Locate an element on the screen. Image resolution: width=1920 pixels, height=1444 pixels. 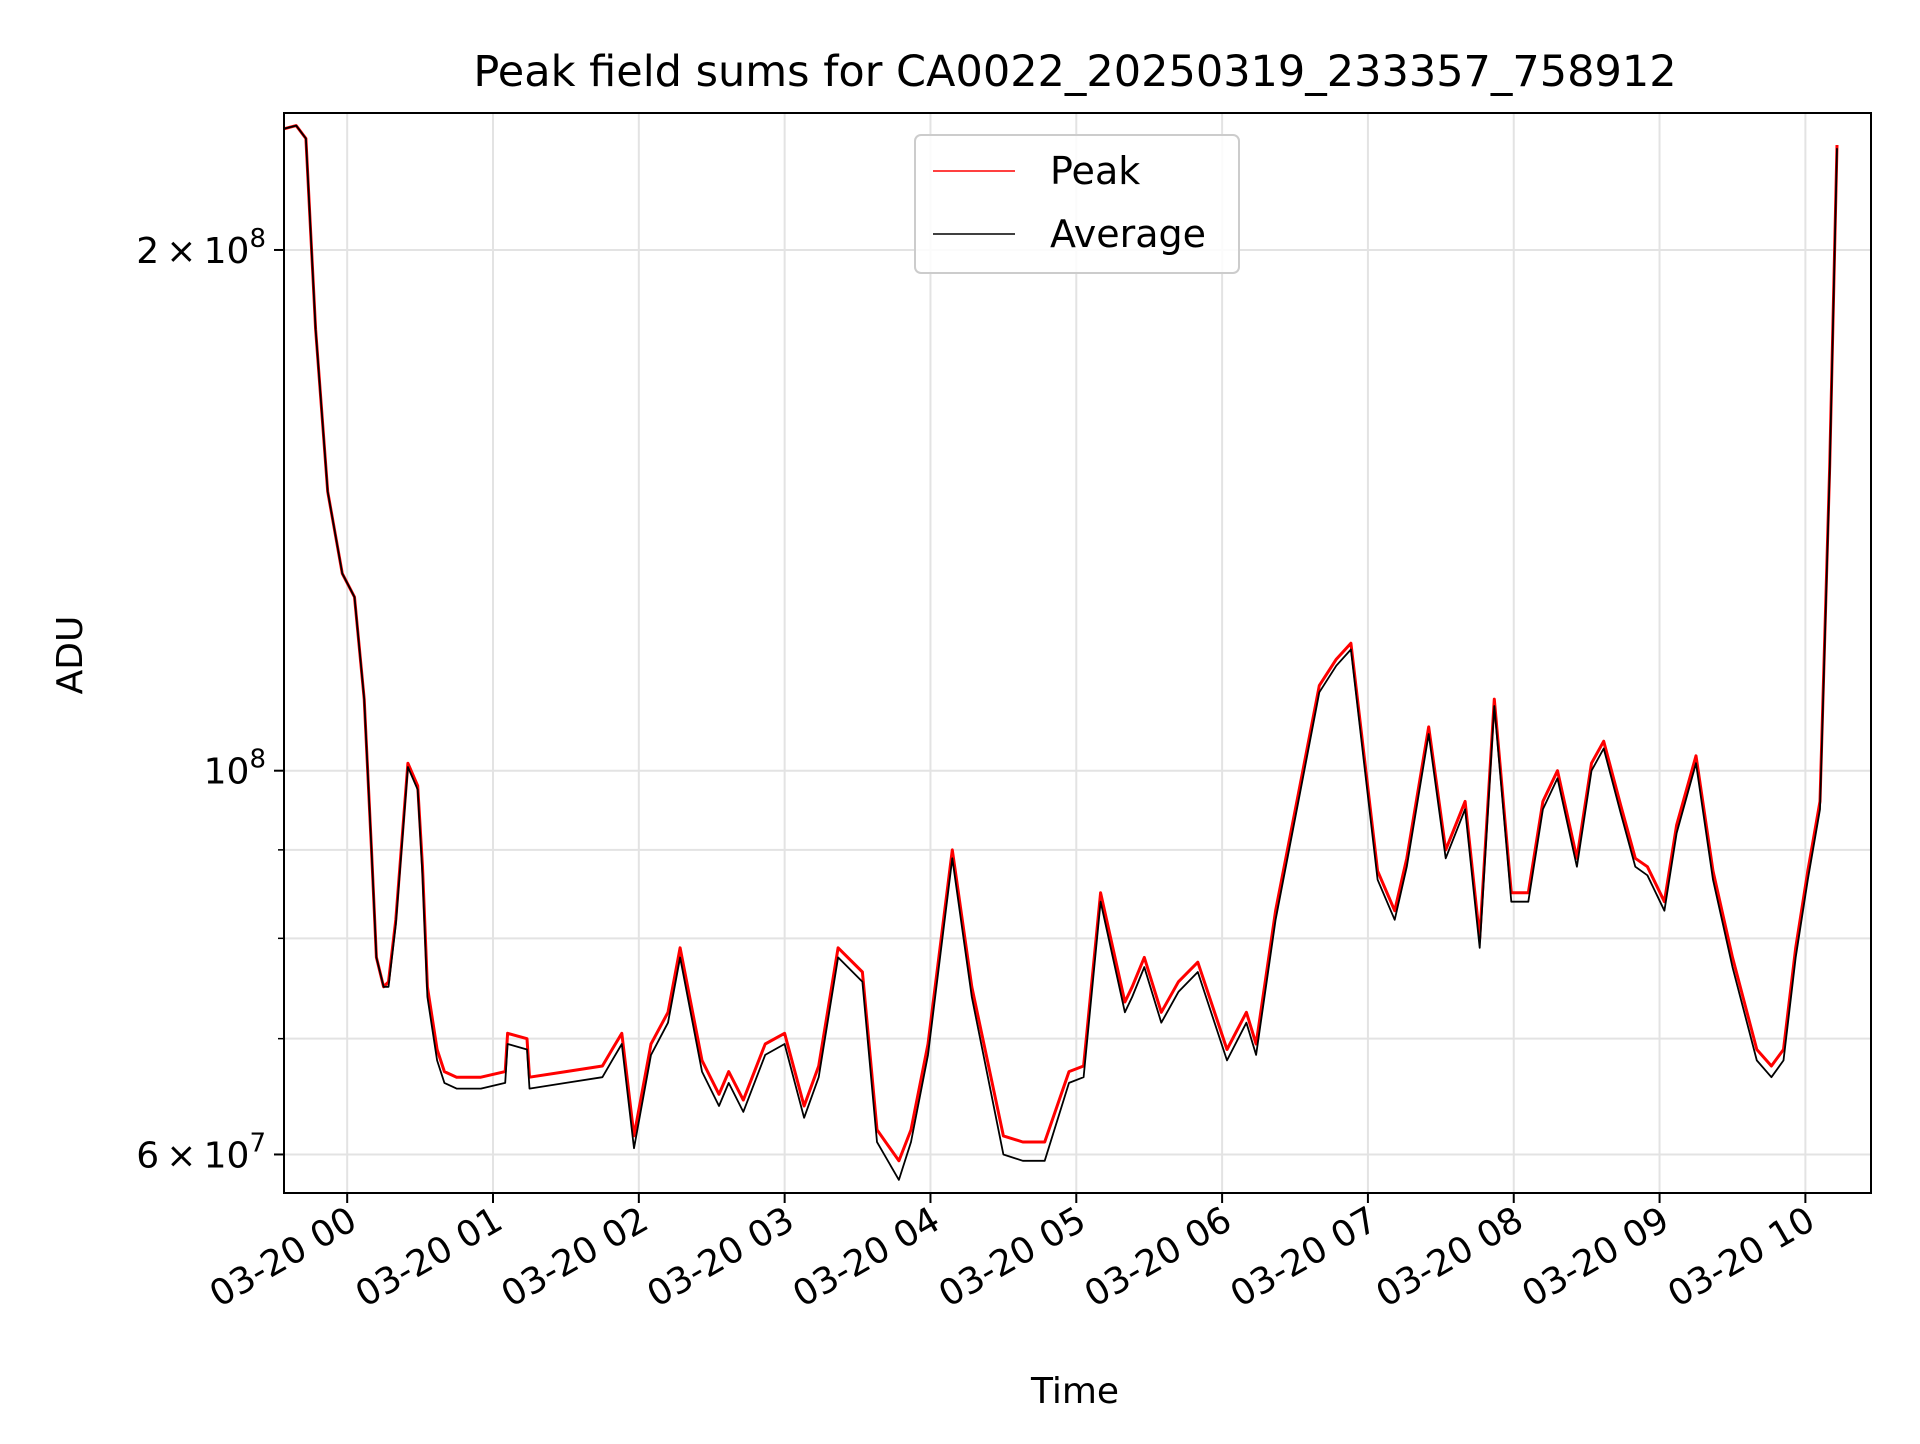
legend-box is located at coordinates (1077, 204).